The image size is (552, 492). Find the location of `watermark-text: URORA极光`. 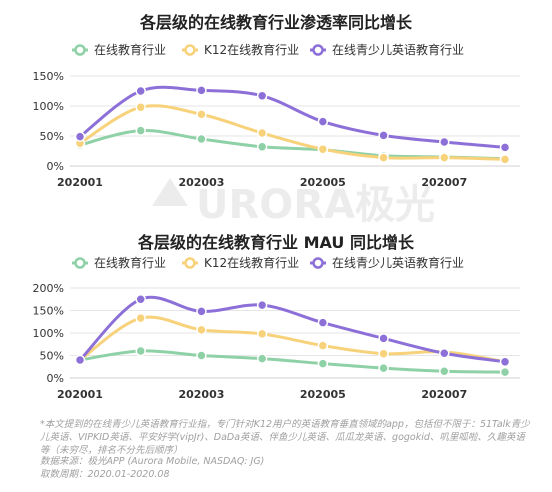

watermark-text: URORA极光 is located at coordinates (315, 205).